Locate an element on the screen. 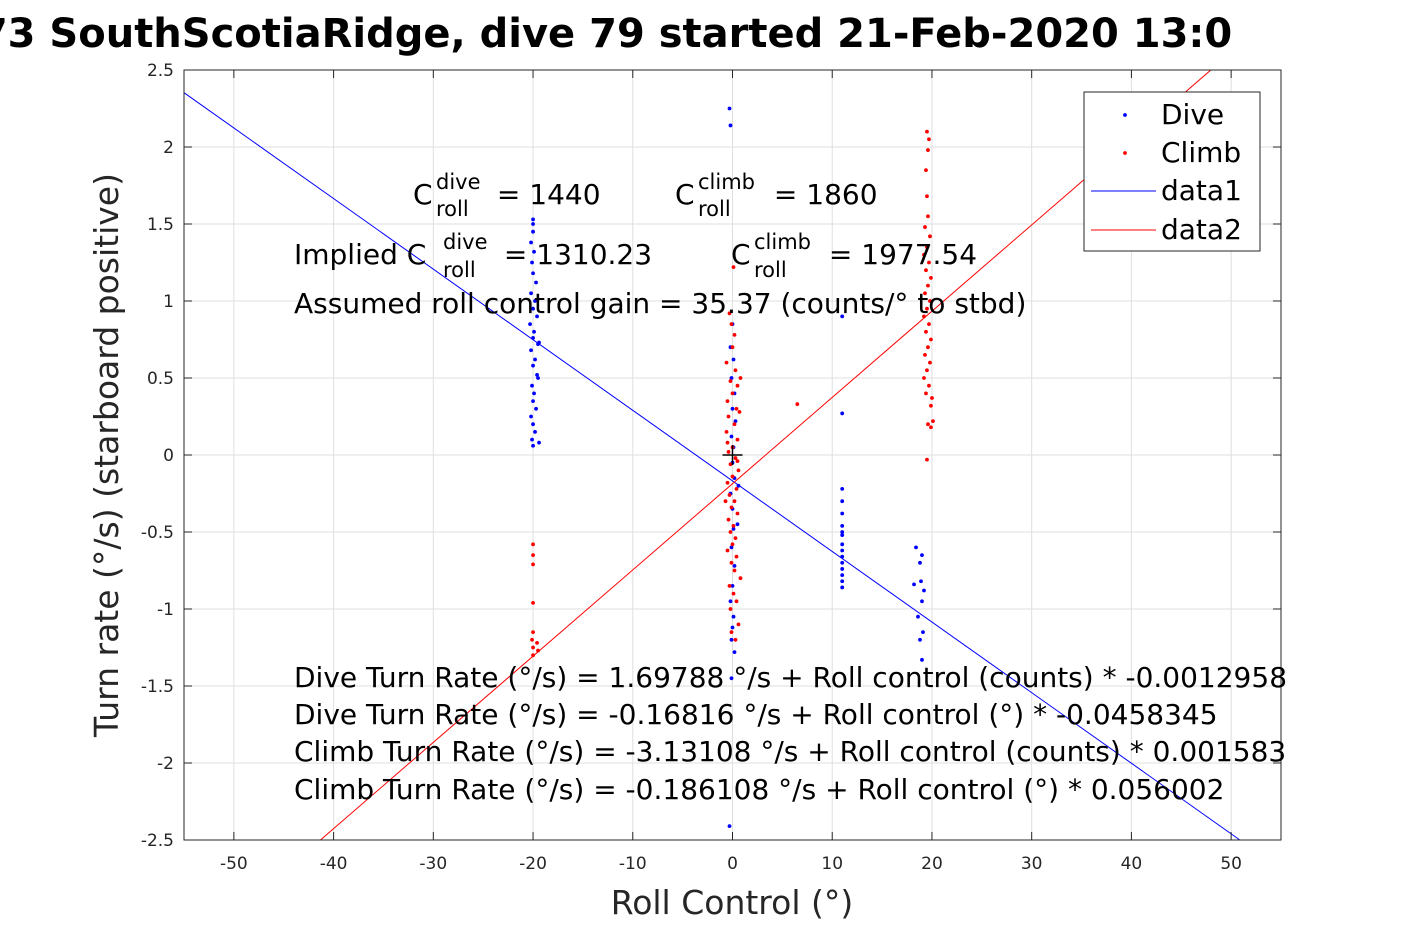 The image size is (1417, 945). x-tick-label: 0 is located at coordinates (732, 864).